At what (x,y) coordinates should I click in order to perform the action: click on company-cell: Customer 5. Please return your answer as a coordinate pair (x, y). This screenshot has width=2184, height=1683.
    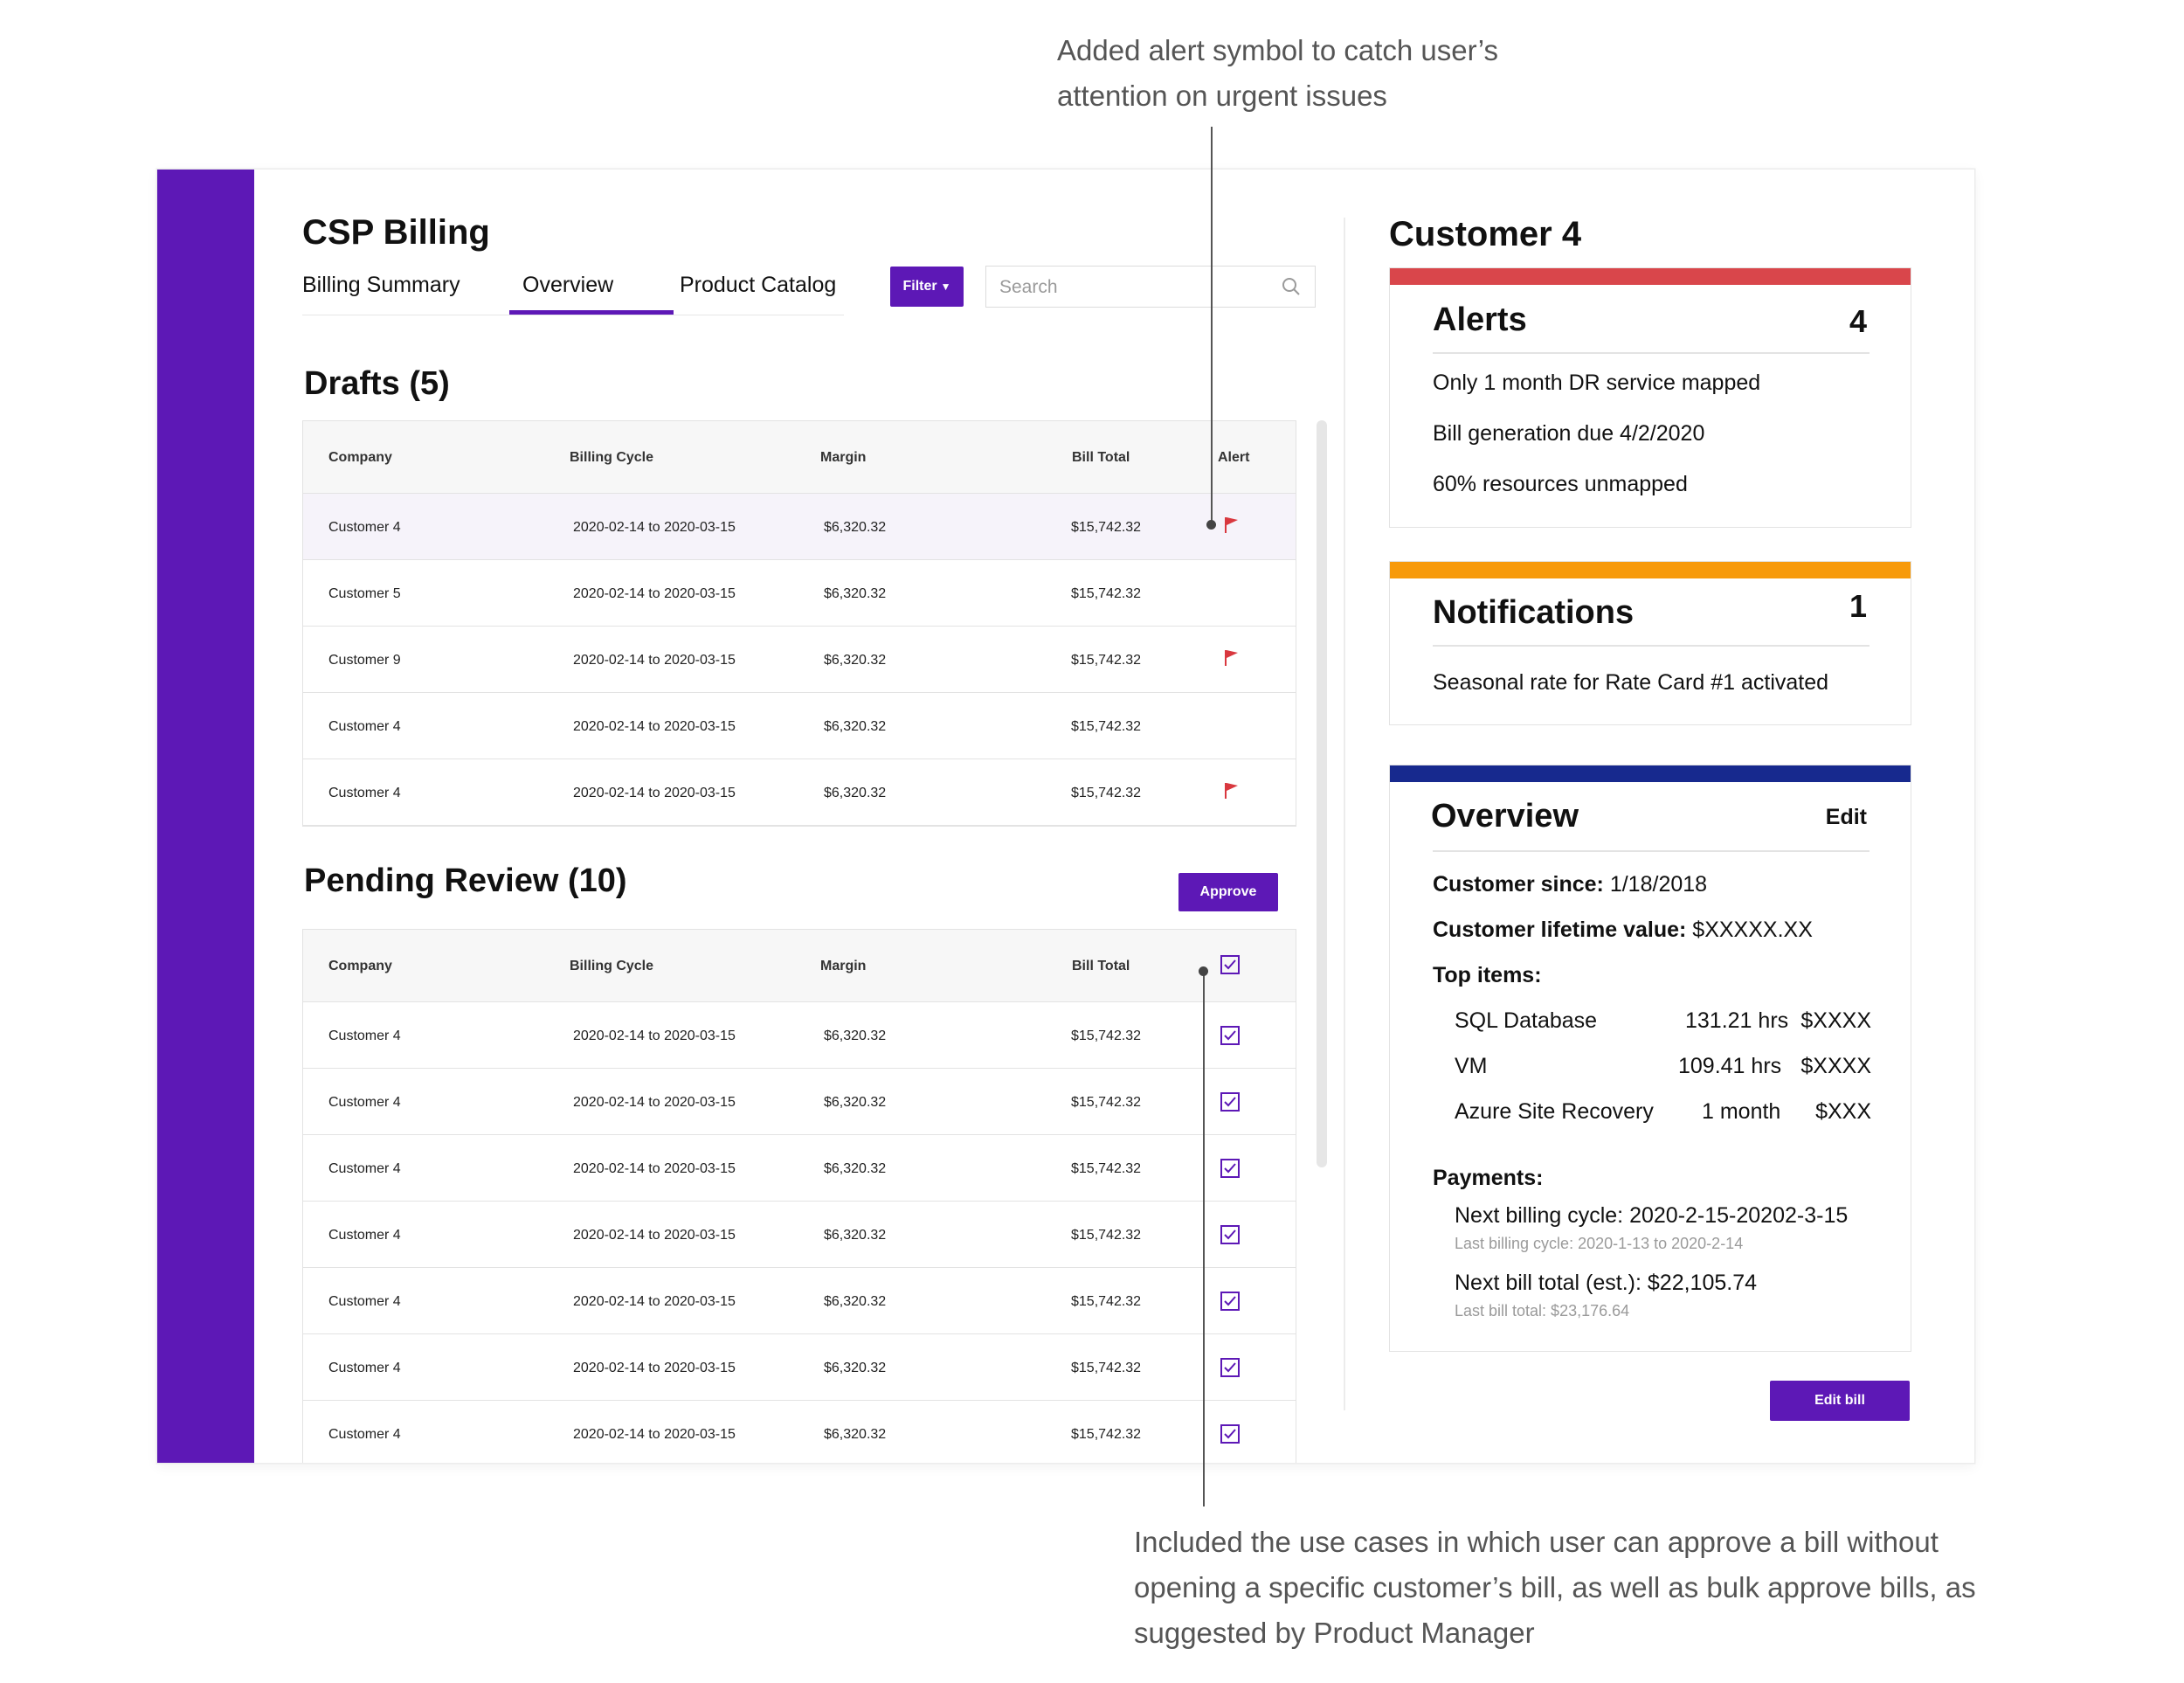
    Looking at the image, I should click on (364, 593).